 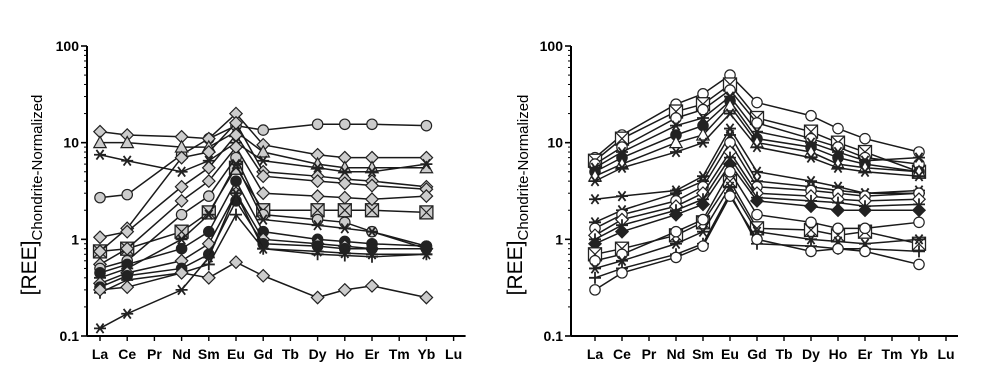 I want to click on series-8-line, so click(x=263, y=205).